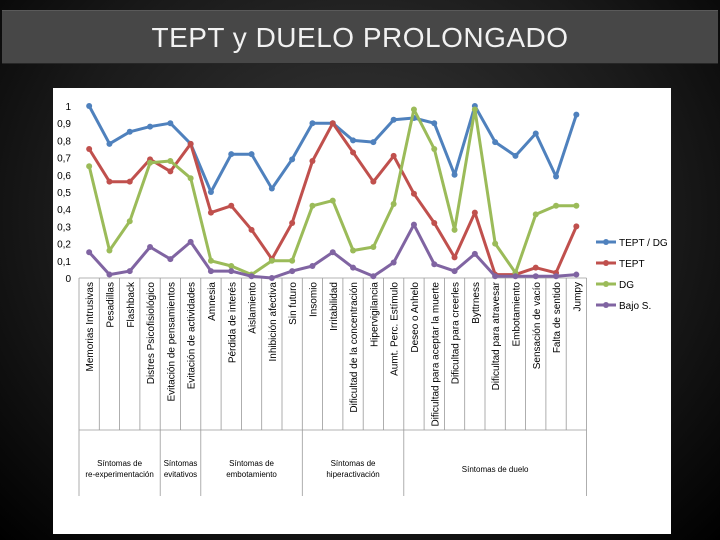  I want to click on y-tick-label: 0,2, so click(64, 245).